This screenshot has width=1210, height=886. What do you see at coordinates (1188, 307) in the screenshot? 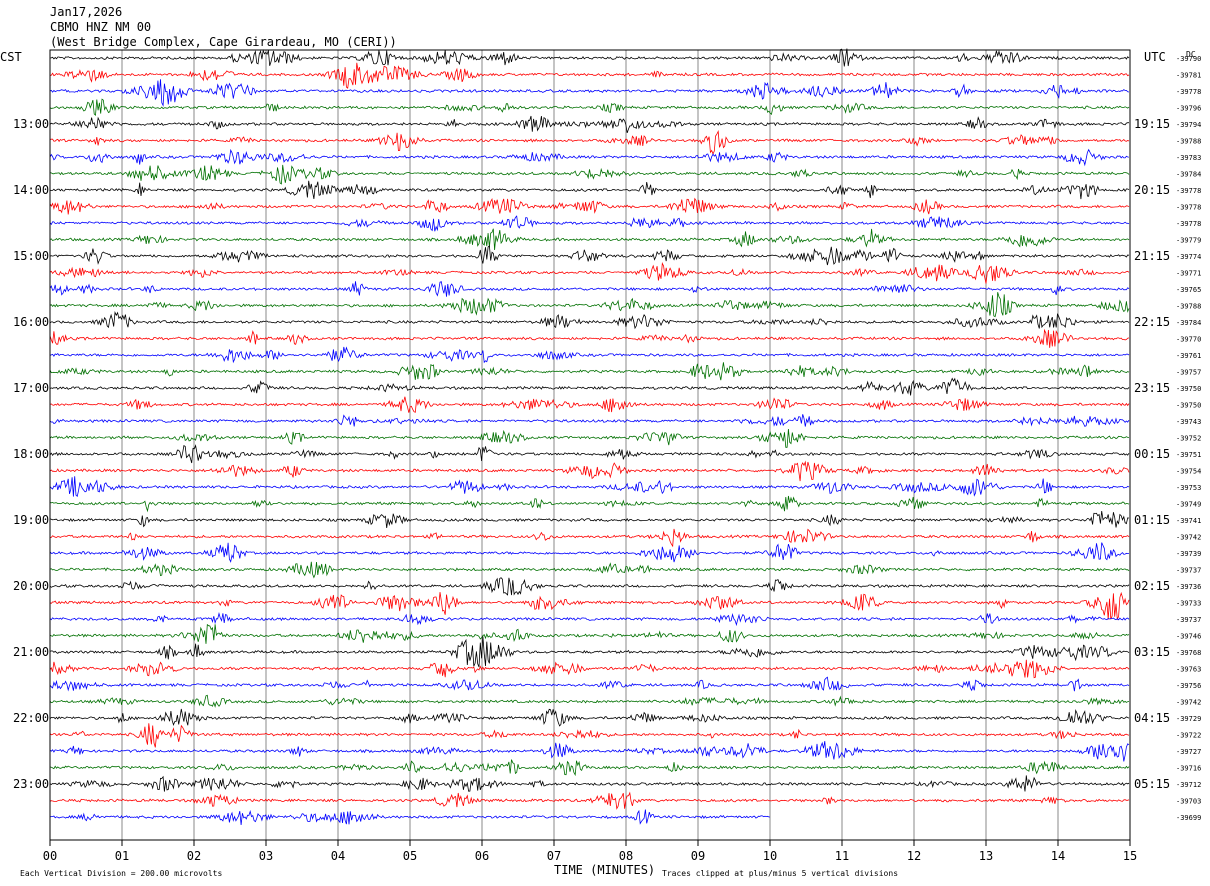
I see `dc-offset-label: -39788` at bounding box center [1188, 307].